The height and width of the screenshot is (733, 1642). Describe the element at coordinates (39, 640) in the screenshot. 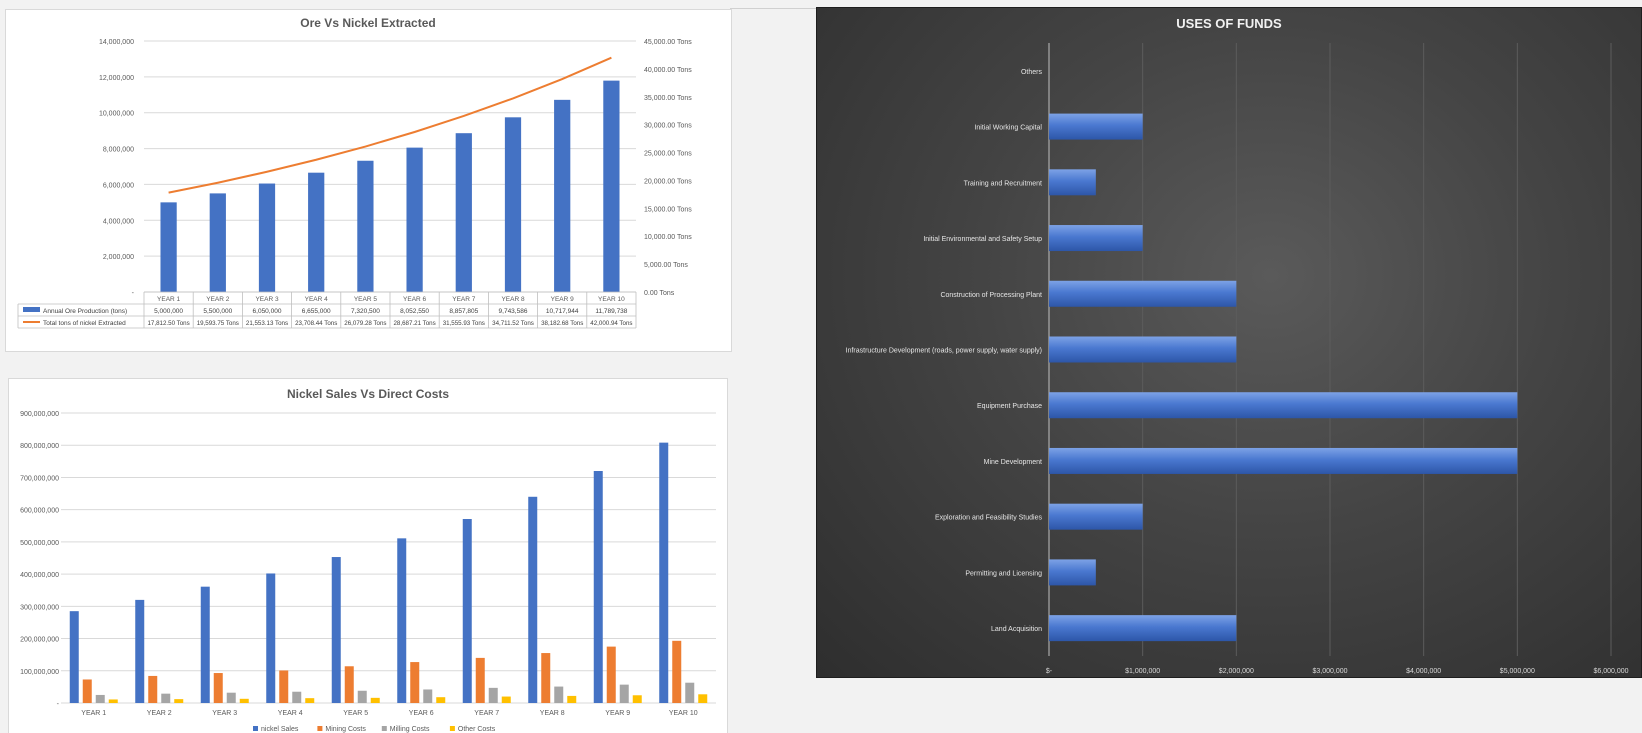

I see `y-tick-label: 200,000,000` at that location.